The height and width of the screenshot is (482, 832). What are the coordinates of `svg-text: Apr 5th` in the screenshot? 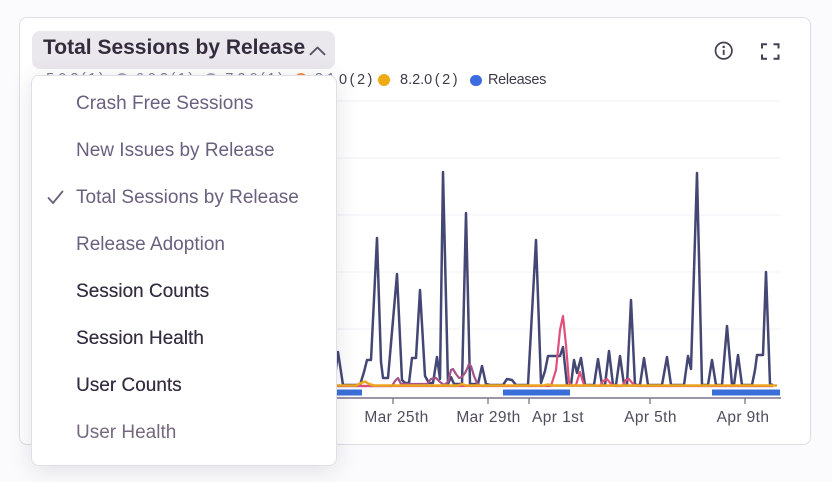 It's located at (650, 417).